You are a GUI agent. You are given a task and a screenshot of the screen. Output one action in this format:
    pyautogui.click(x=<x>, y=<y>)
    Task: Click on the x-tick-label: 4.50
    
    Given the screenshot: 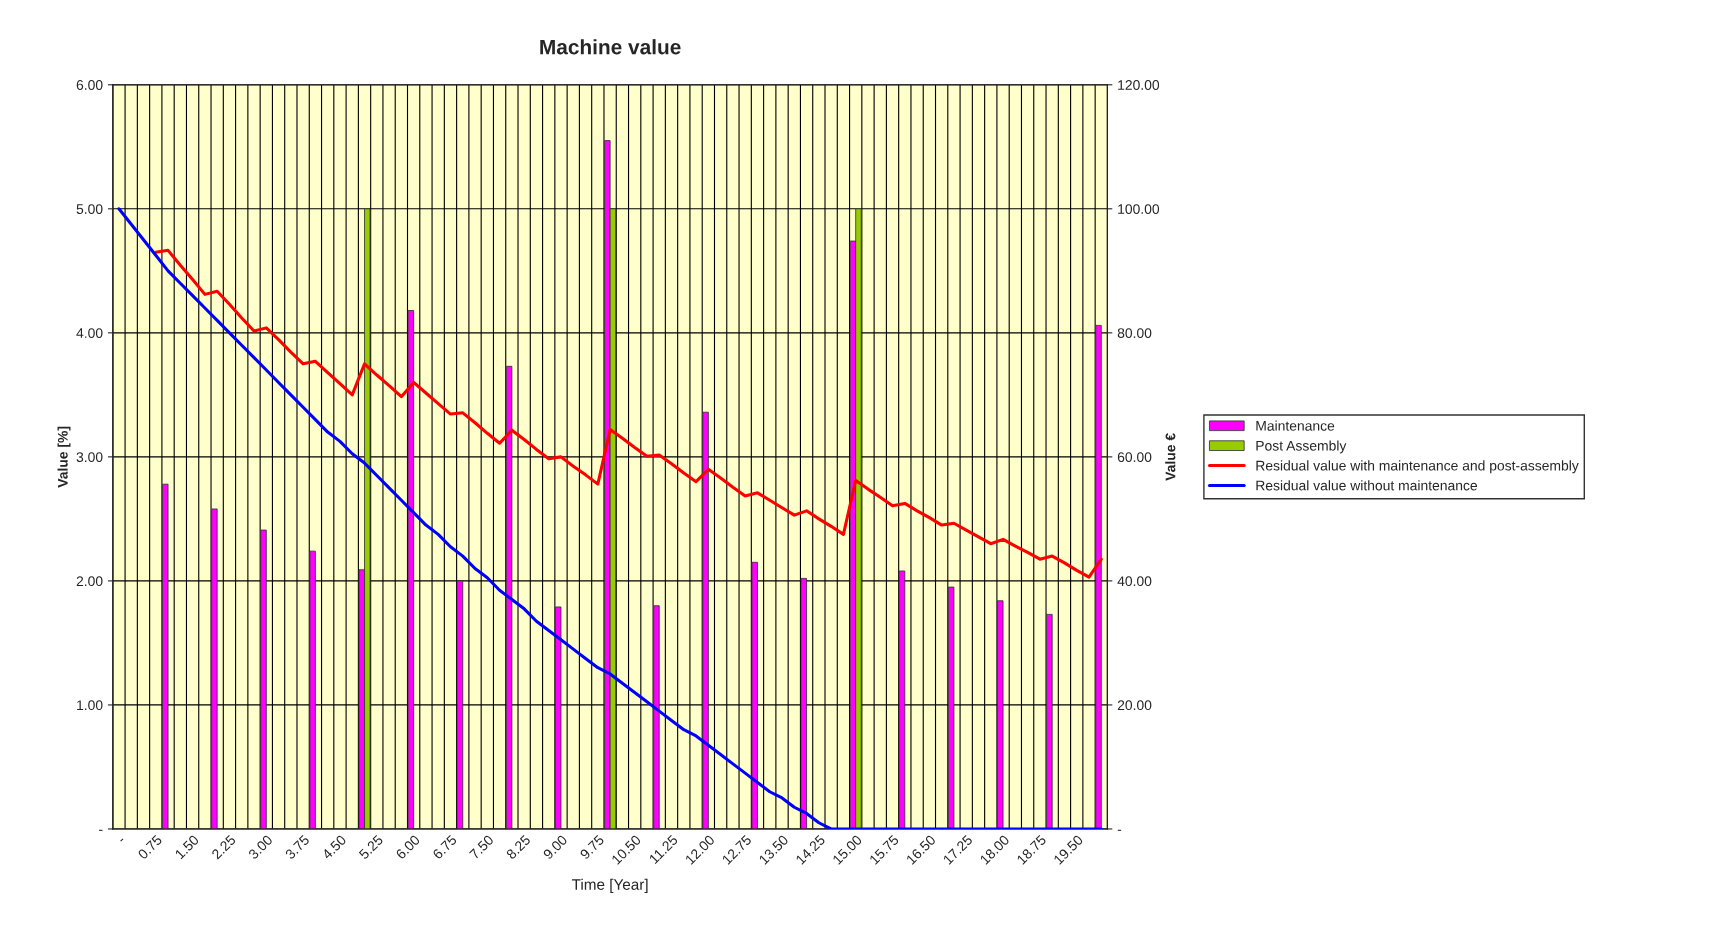 What is the action you would take?
    pyautogui.click(x=334, y=847)
    